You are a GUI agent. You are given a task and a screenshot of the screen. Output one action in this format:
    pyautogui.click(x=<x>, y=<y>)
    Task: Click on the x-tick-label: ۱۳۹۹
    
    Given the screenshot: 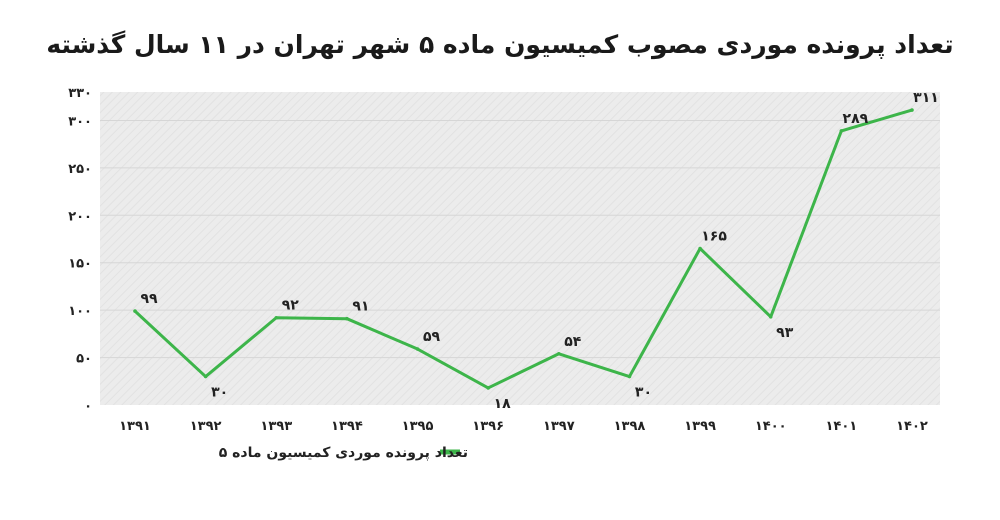 What is the action you would take?
    pyautogui.click(x=700, y=426)
    